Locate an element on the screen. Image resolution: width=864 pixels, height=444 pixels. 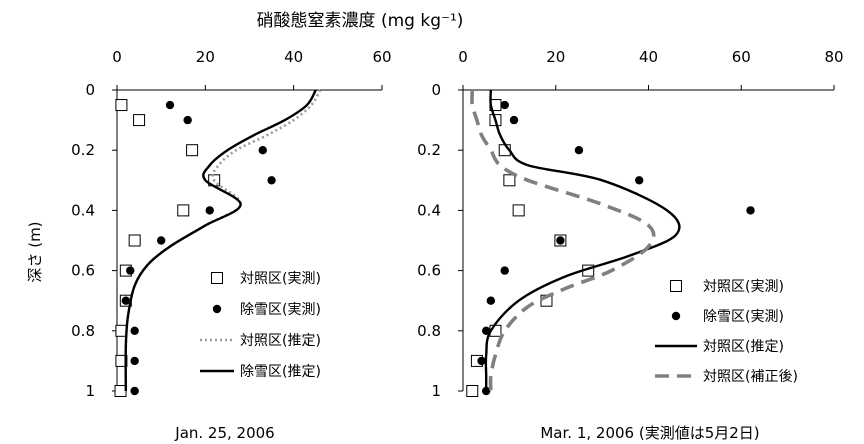
panel-caption: Mar. 1, 2006 (実測値は5月2日) is located at coordinates (649, 433).